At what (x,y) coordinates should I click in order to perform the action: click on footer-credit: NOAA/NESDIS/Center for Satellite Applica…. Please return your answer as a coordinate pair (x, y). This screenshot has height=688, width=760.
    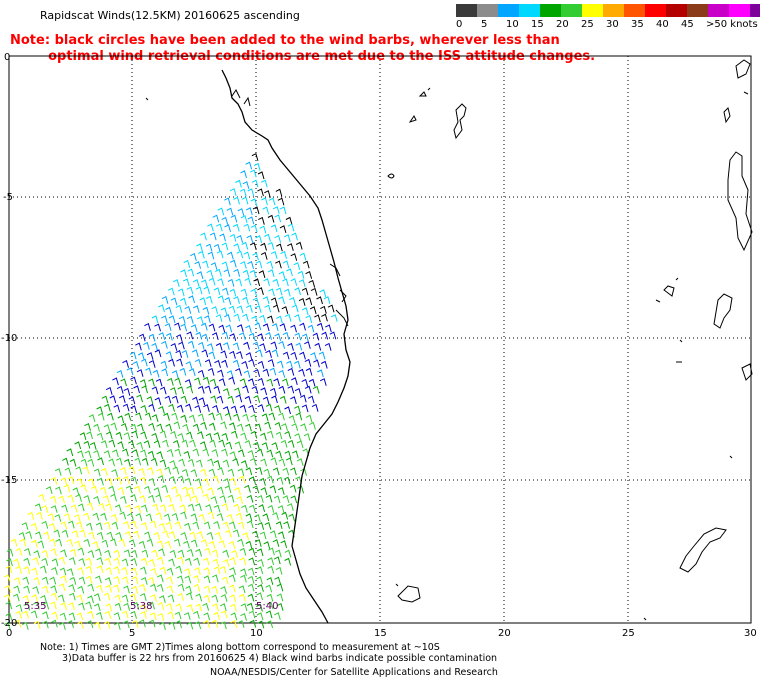
    Looking at the image, I should click on (354, 672).